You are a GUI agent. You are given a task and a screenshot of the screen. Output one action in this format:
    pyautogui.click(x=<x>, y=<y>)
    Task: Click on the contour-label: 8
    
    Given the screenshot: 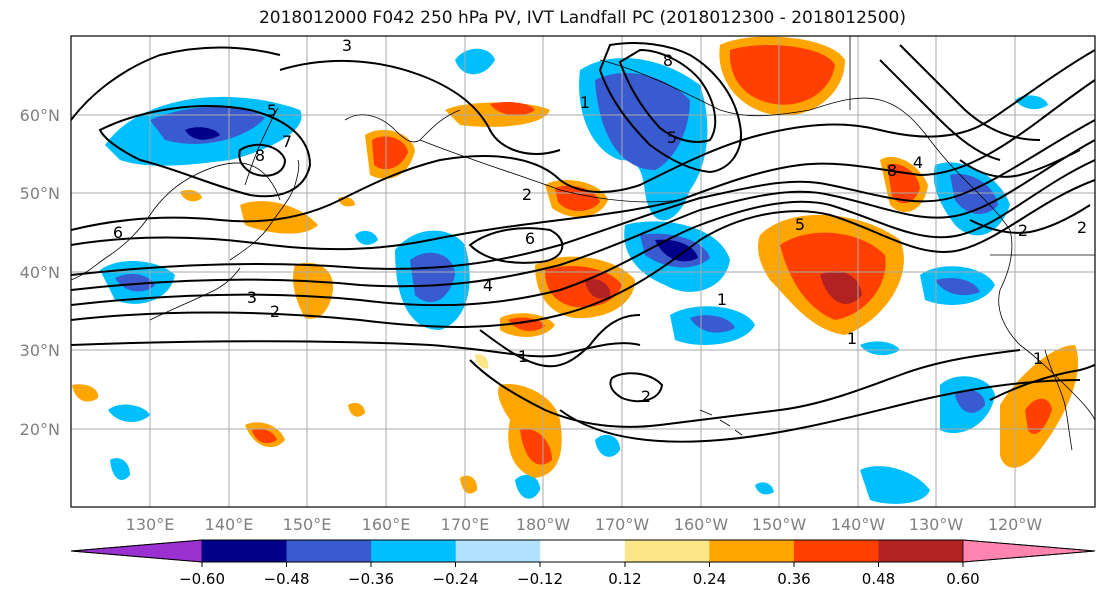 What is the action you would take?
    pyautogui.click(x=260, y=155)
    